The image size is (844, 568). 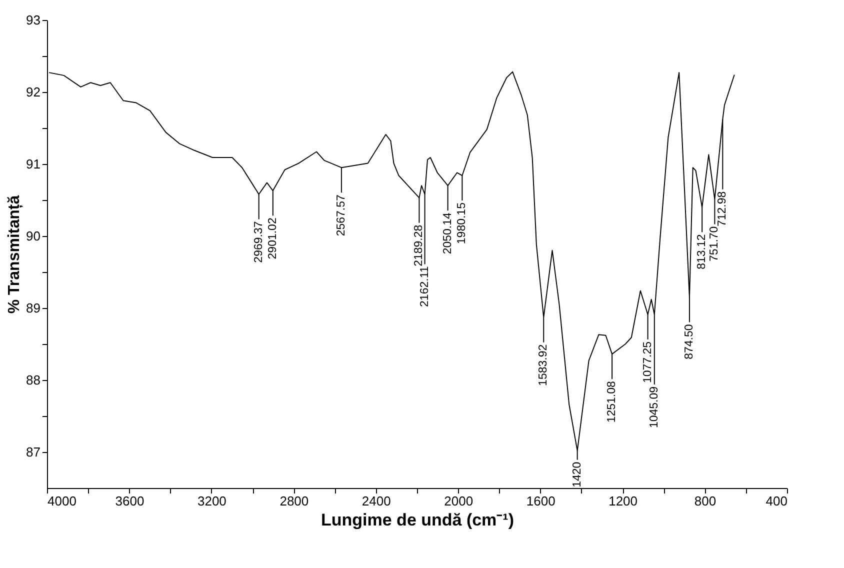 I want to click on x-tick-label: 2000, so click(x=459, y=501).